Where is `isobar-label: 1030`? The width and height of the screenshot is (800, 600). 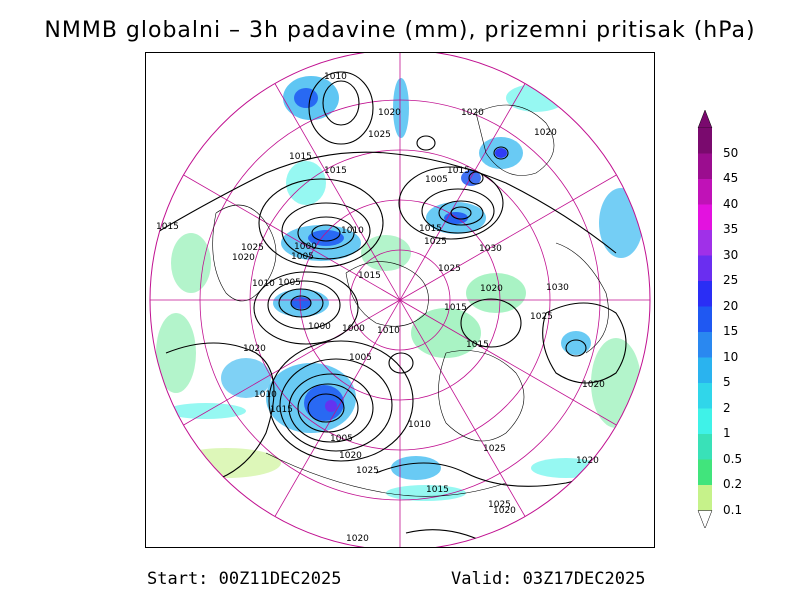
isobar-label: 1030 is located at coordinates (557, 288).